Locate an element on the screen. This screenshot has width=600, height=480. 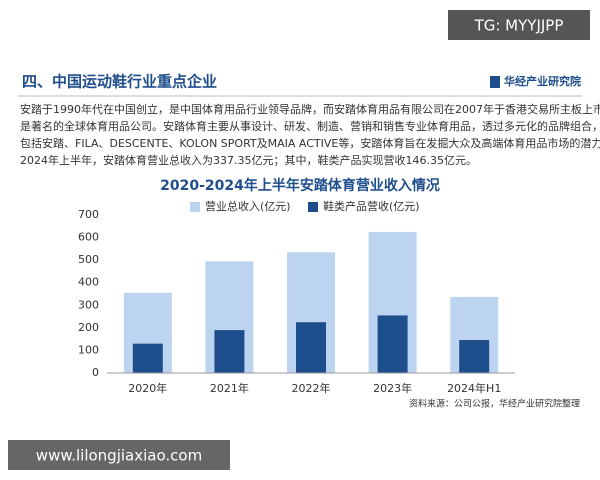
logo: 华经产业研究院 is located at coordinates (542, 81).